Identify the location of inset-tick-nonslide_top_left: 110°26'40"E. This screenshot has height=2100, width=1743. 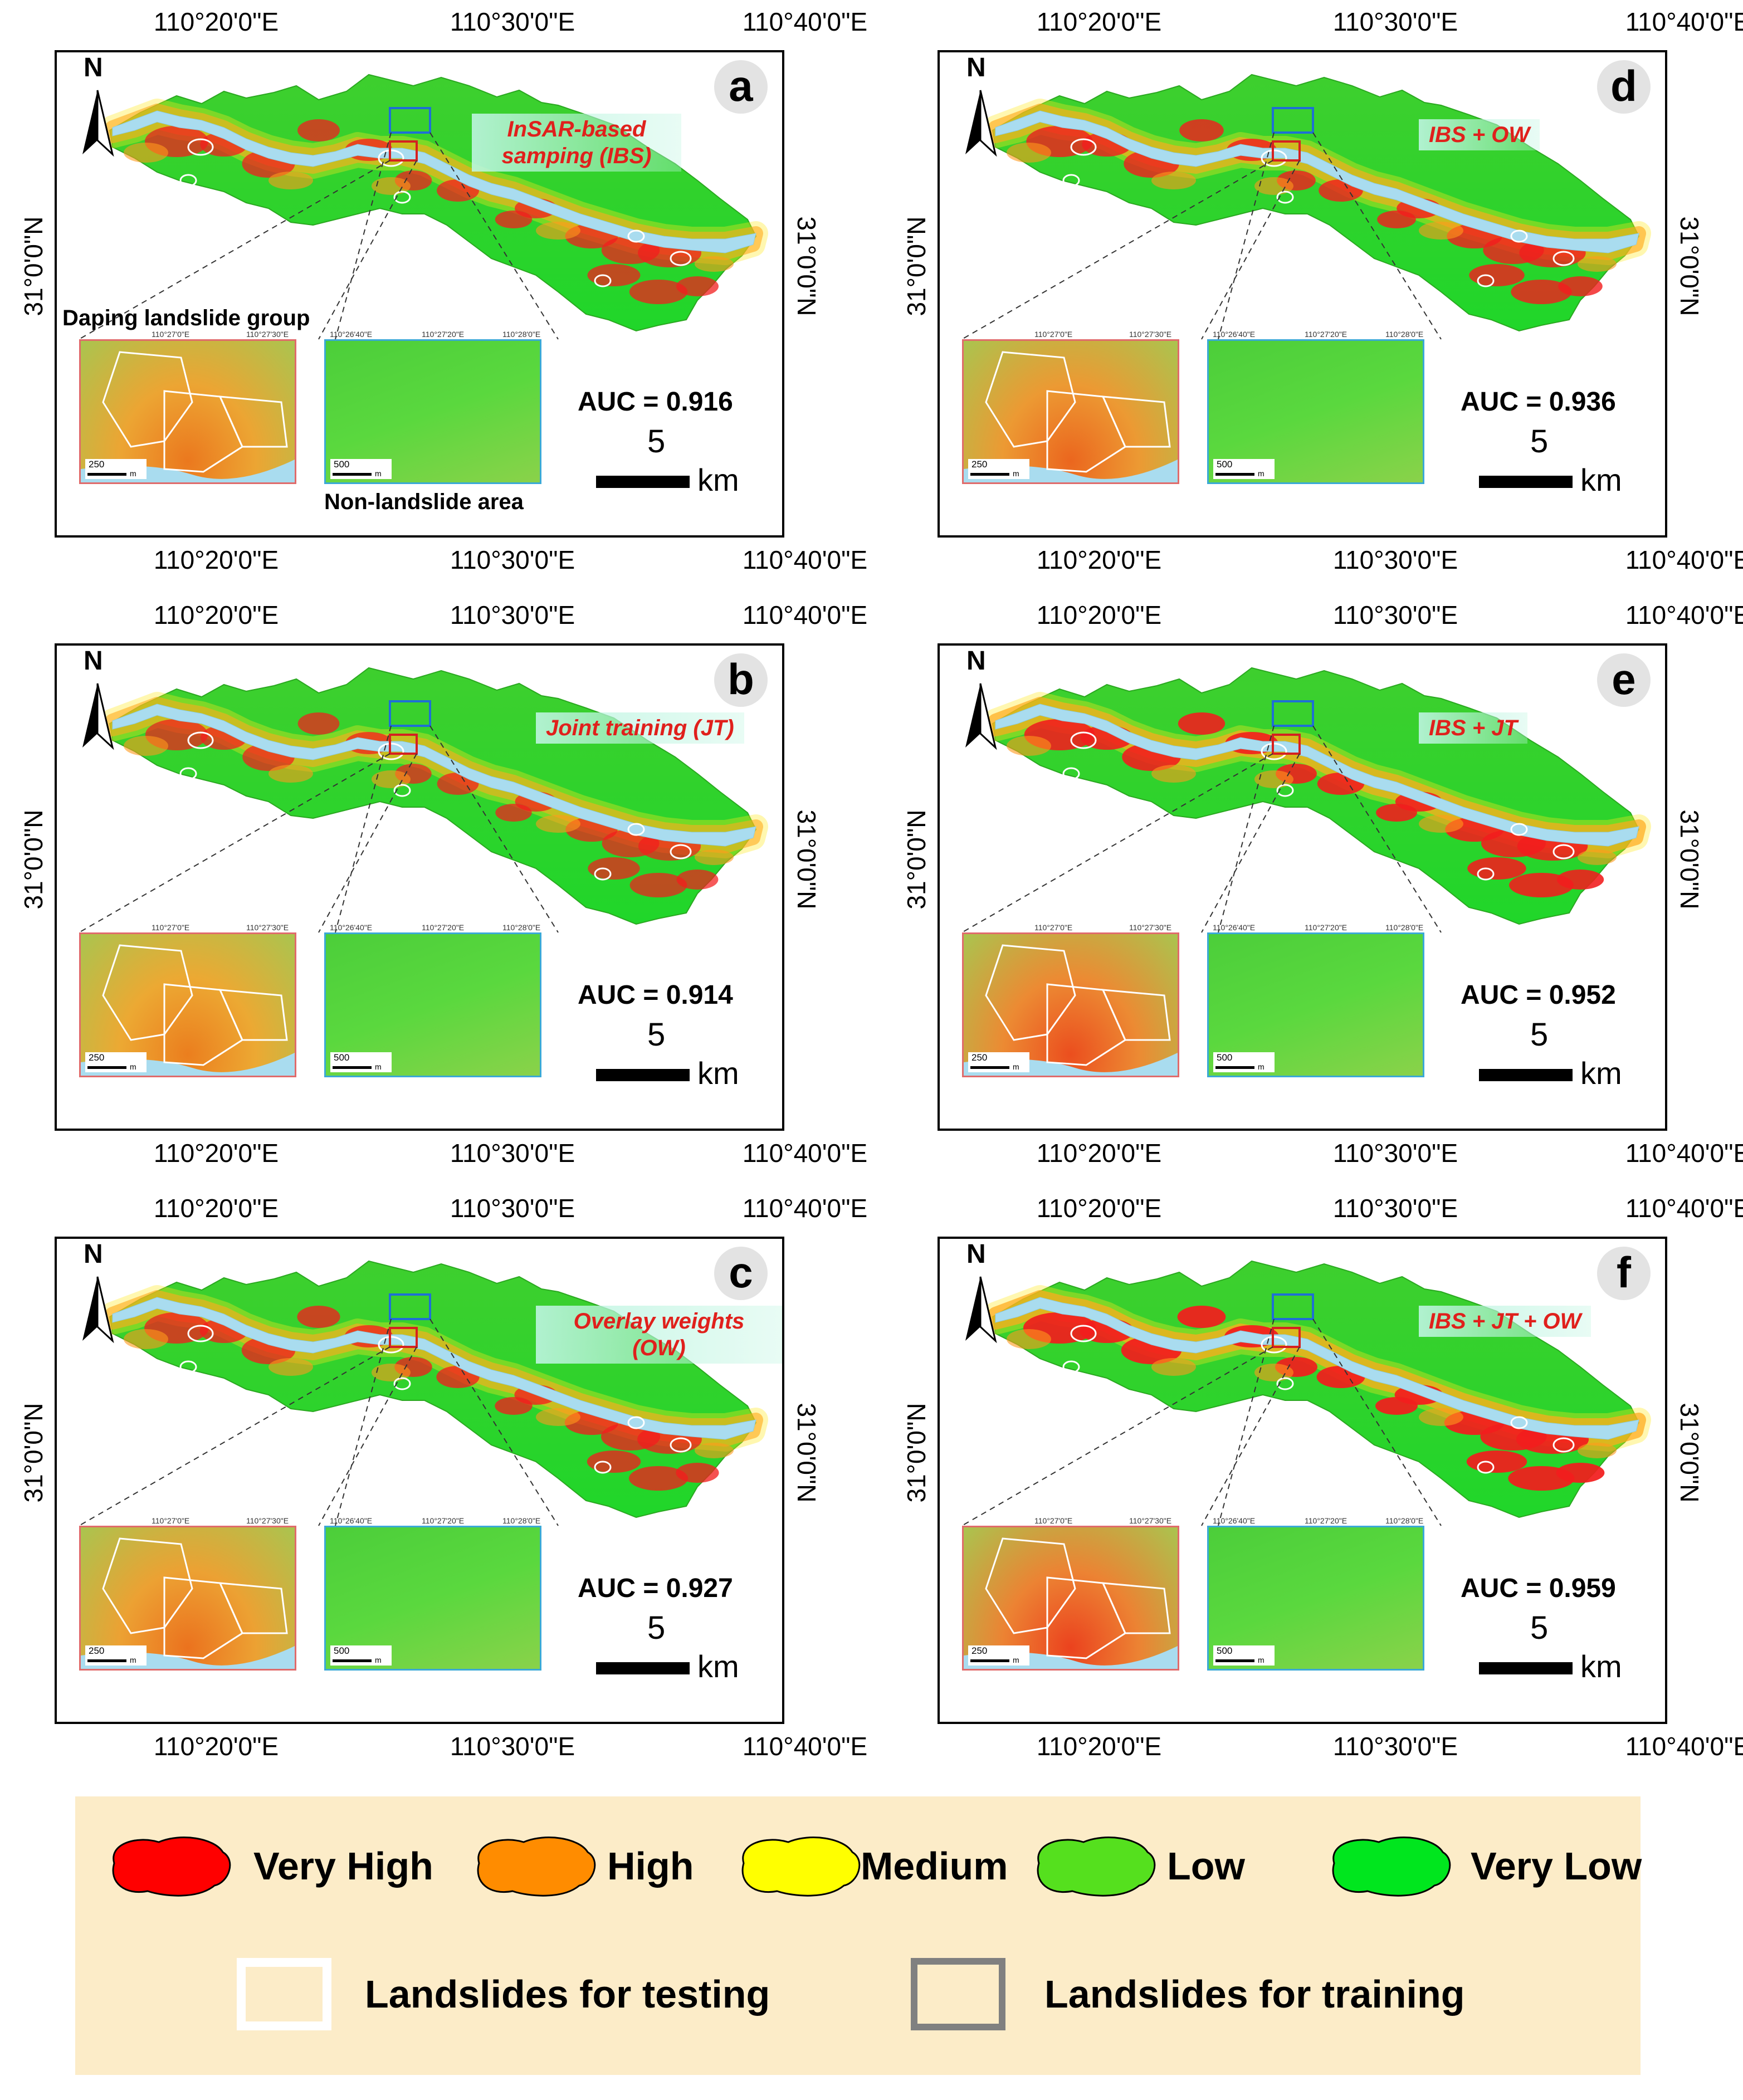
(351, 334).